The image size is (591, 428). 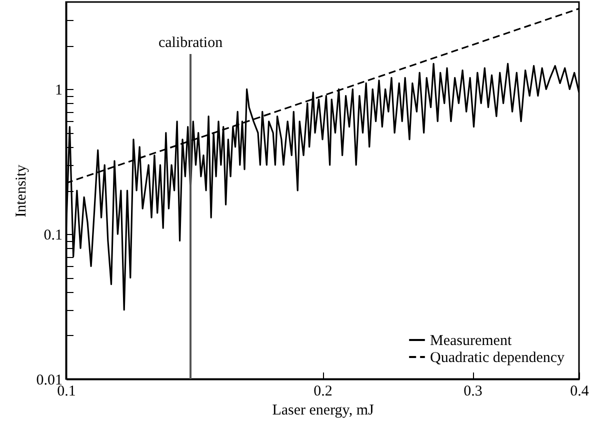 I want to click on y-tick-label: 0.1, so click(x=53, y=236).